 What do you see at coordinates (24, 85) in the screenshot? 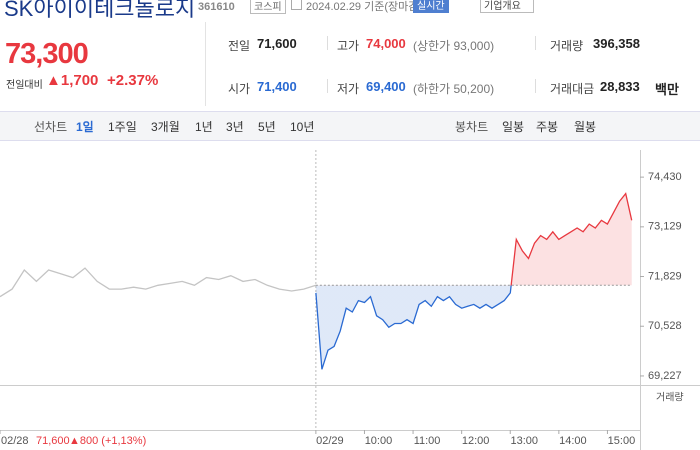
I see `change-label: 전일대비` at bounding box center [24, 85].